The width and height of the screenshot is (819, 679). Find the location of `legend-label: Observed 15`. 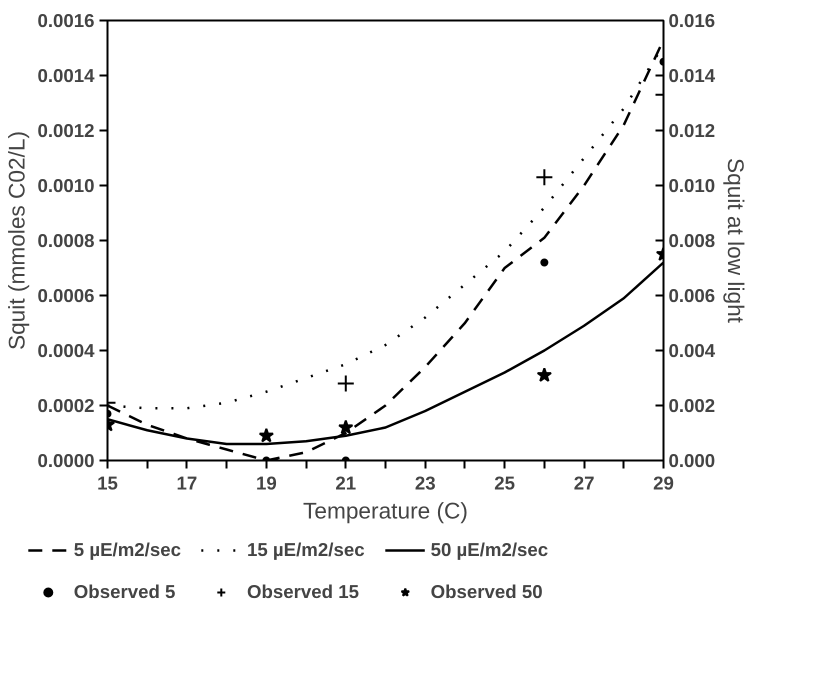

legend-label: Observed 15 is located at coordinates (303, 592).